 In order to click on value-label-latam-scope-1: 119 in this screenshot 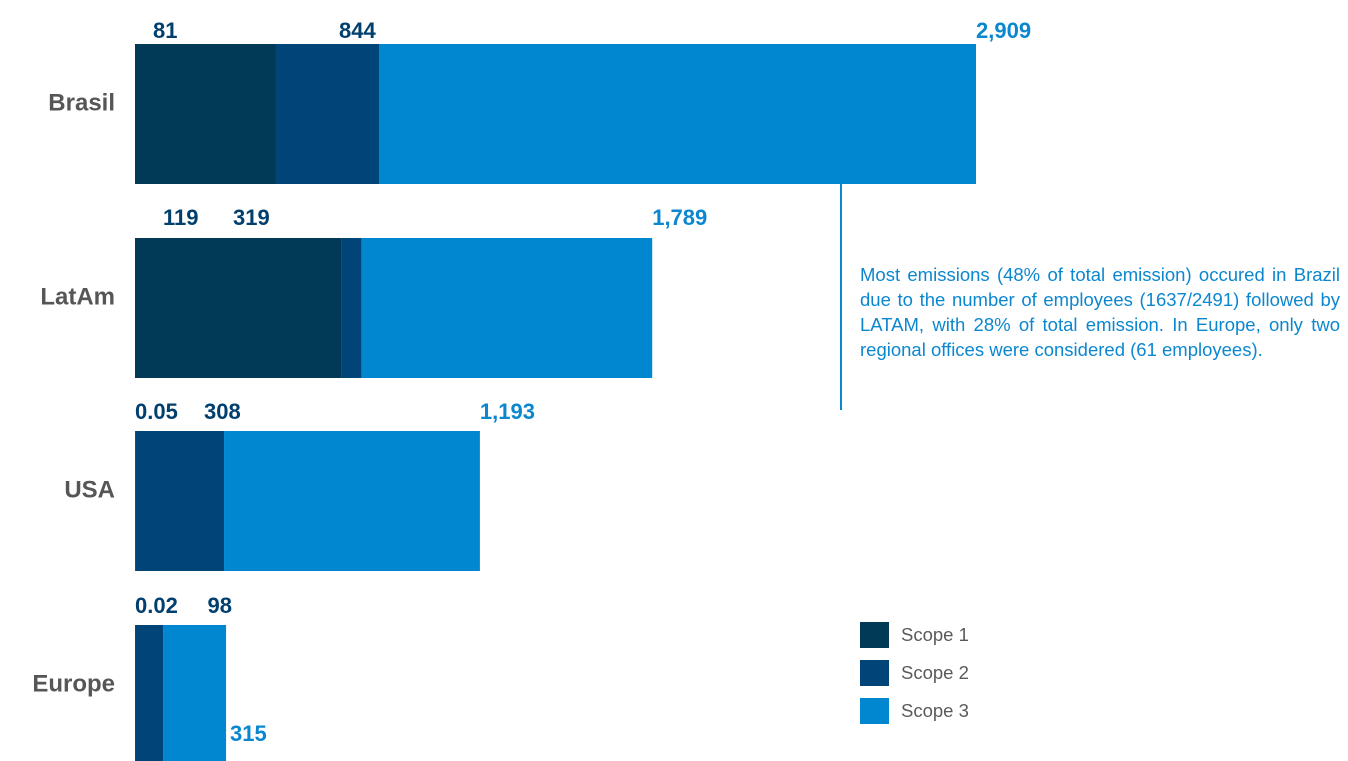, I will do `click(181, 217)`.